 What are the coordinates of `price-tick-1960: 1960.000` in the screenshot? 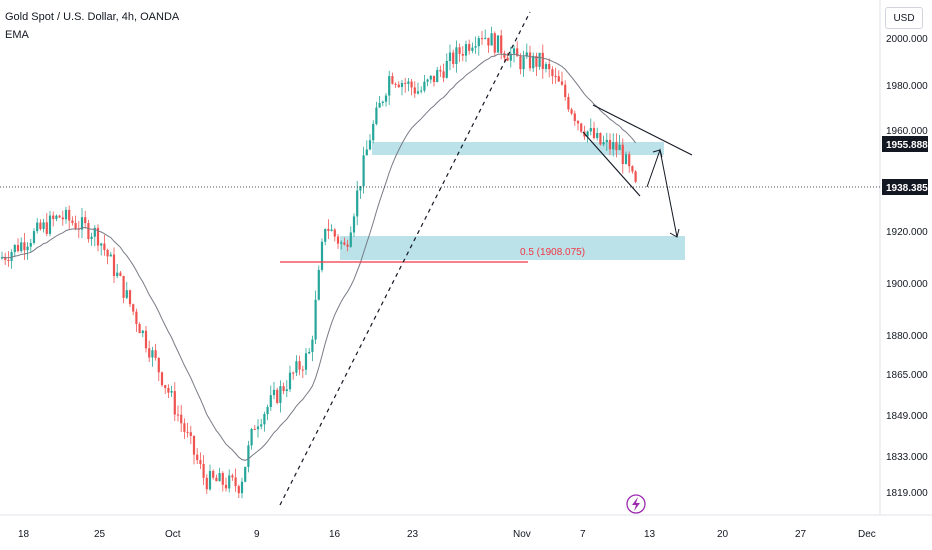 It's located at (907, 131).